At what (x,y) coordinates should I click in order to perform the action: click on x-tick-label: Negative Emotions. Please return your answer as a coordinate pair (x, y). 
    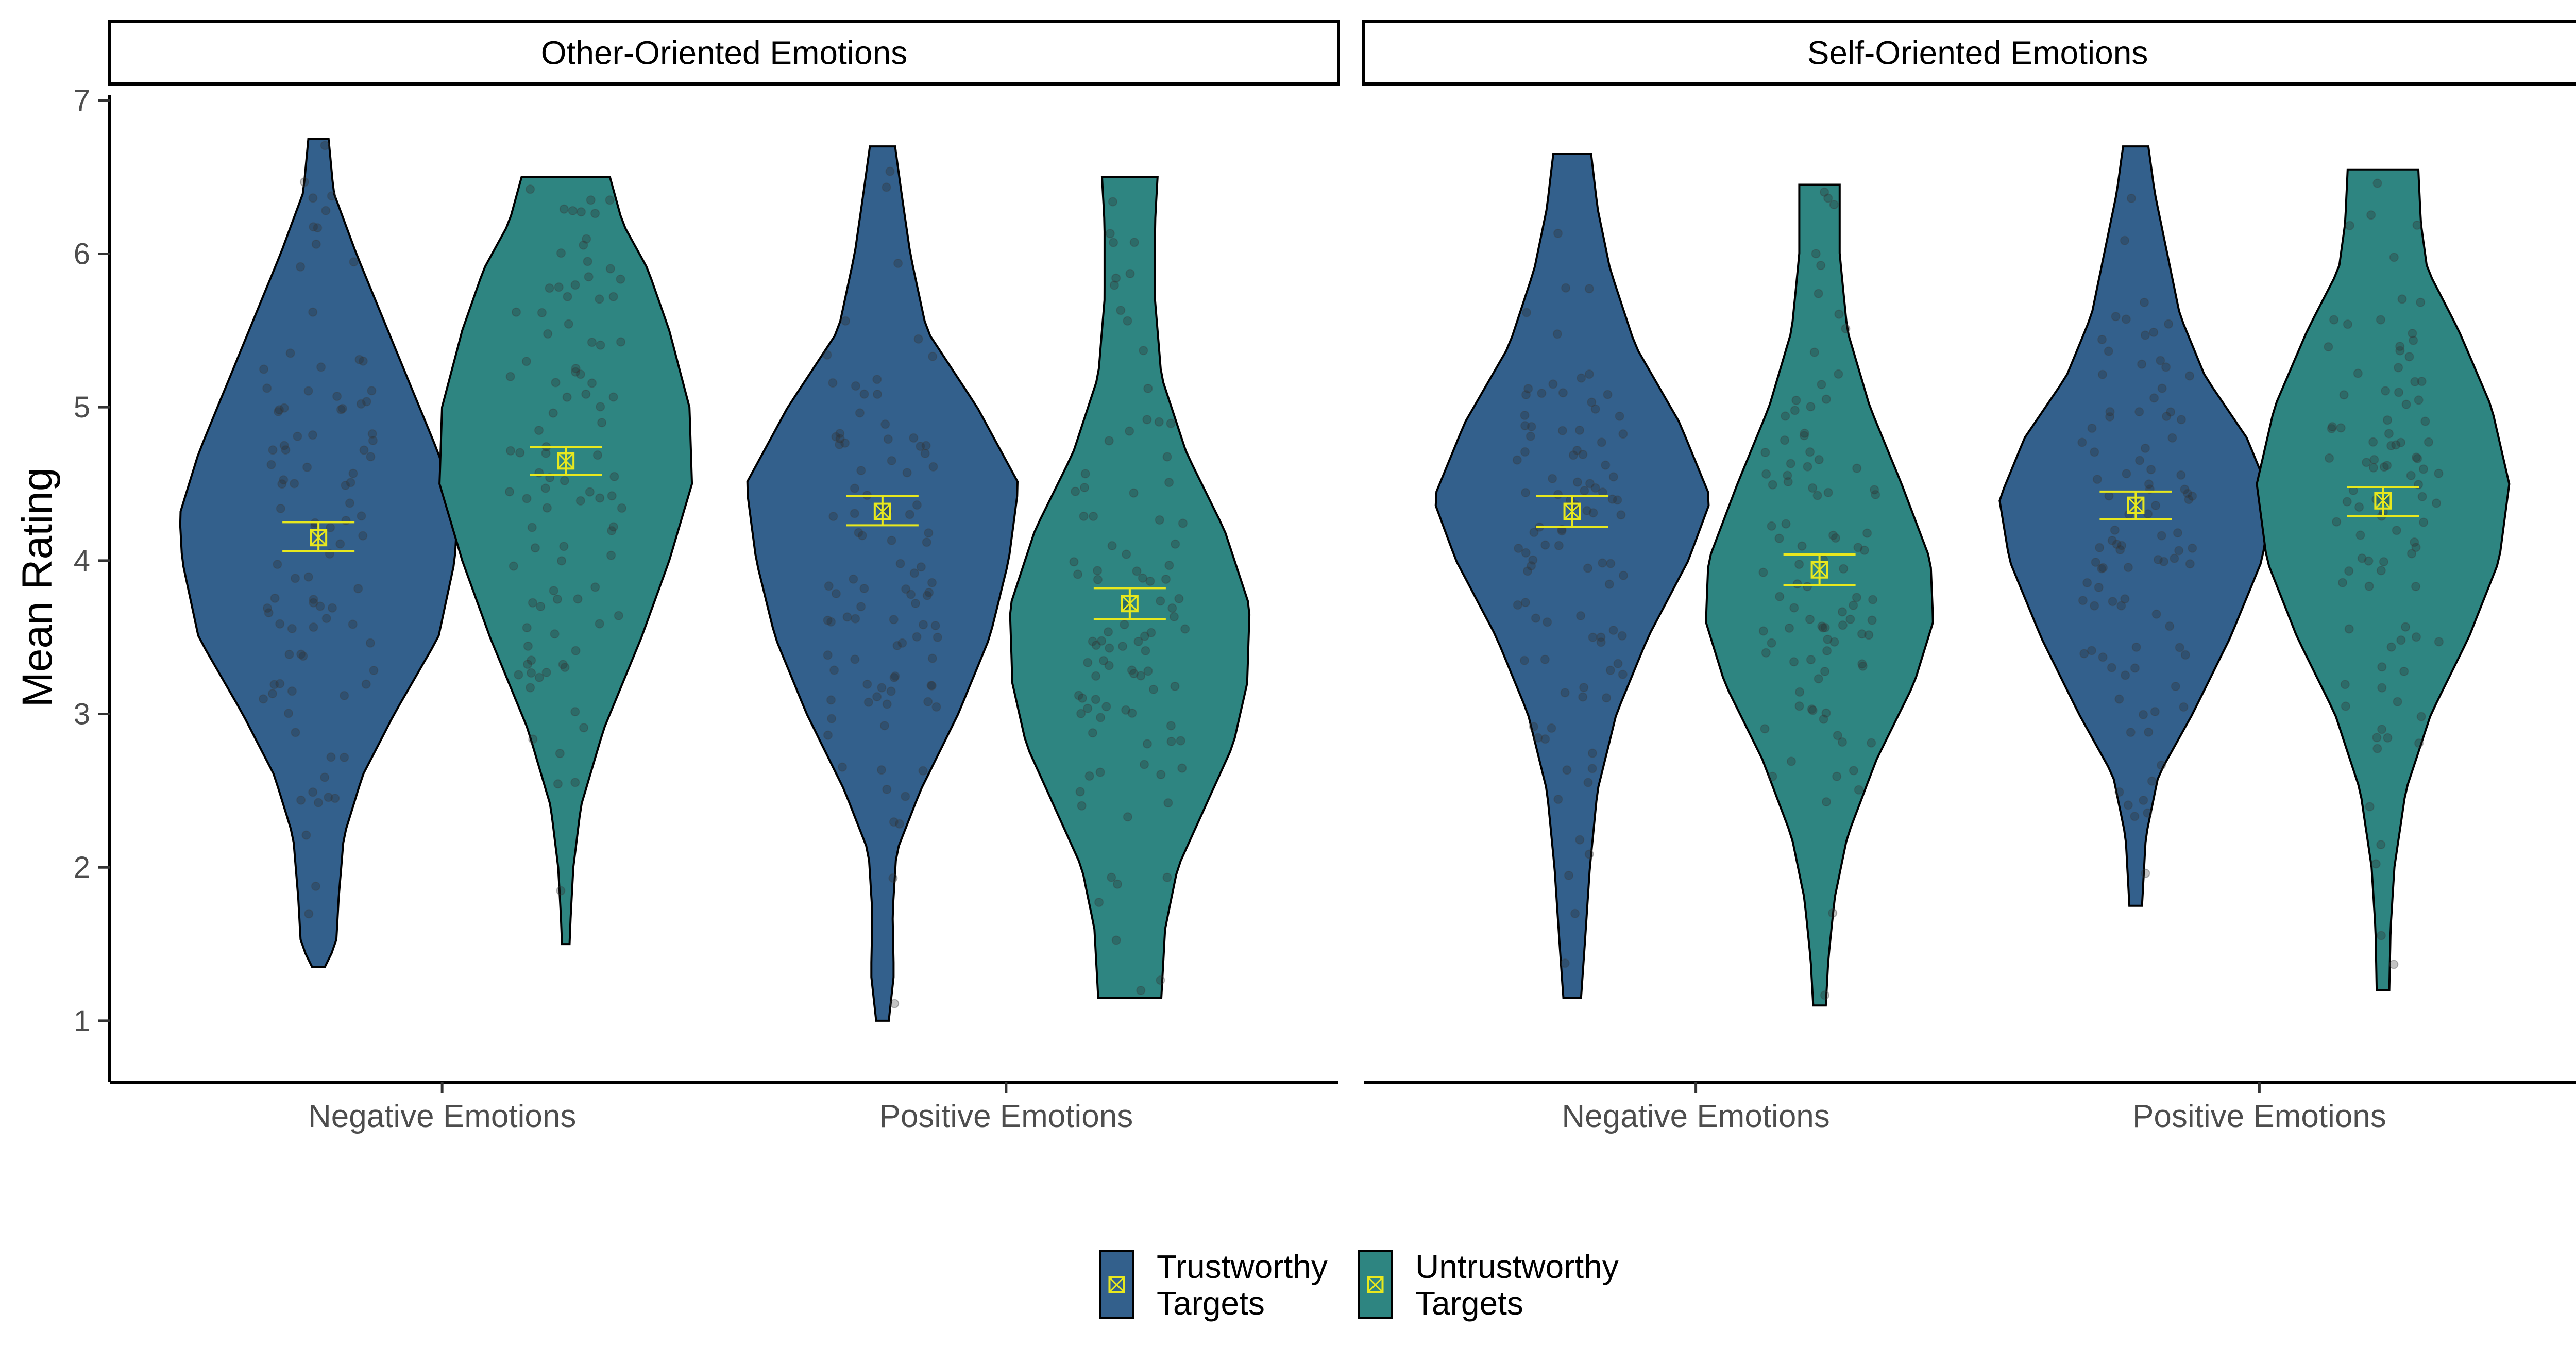
    Looking at the image, I should click on (1695, 1116).